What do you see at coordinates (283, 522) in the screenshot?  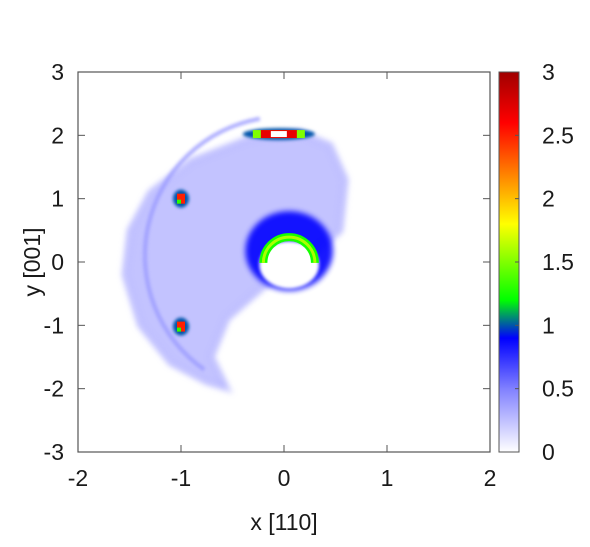 I see `x-axis-label: x [110]` at bounding box center [283, 522].